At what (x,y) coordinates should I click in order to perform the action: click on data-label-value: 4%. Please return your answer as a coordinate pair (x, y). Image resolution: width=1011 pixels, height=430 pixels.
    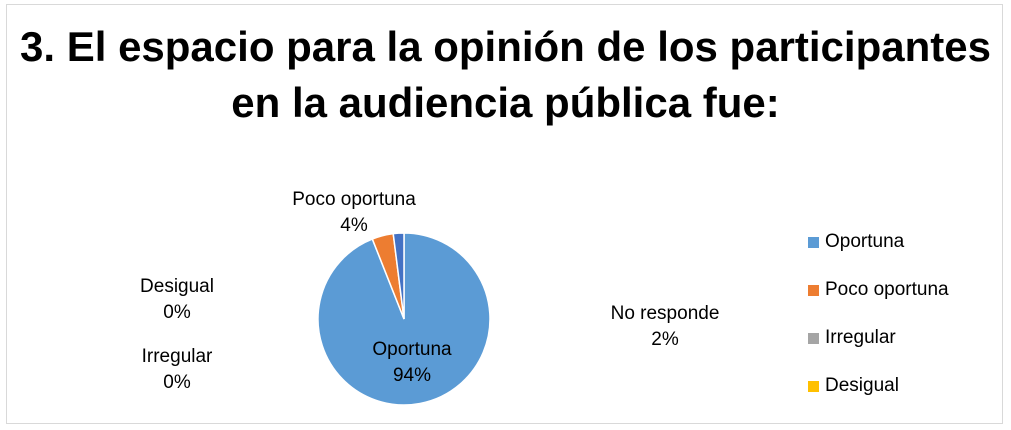
    Looking at the image, I should click on (354, 225).